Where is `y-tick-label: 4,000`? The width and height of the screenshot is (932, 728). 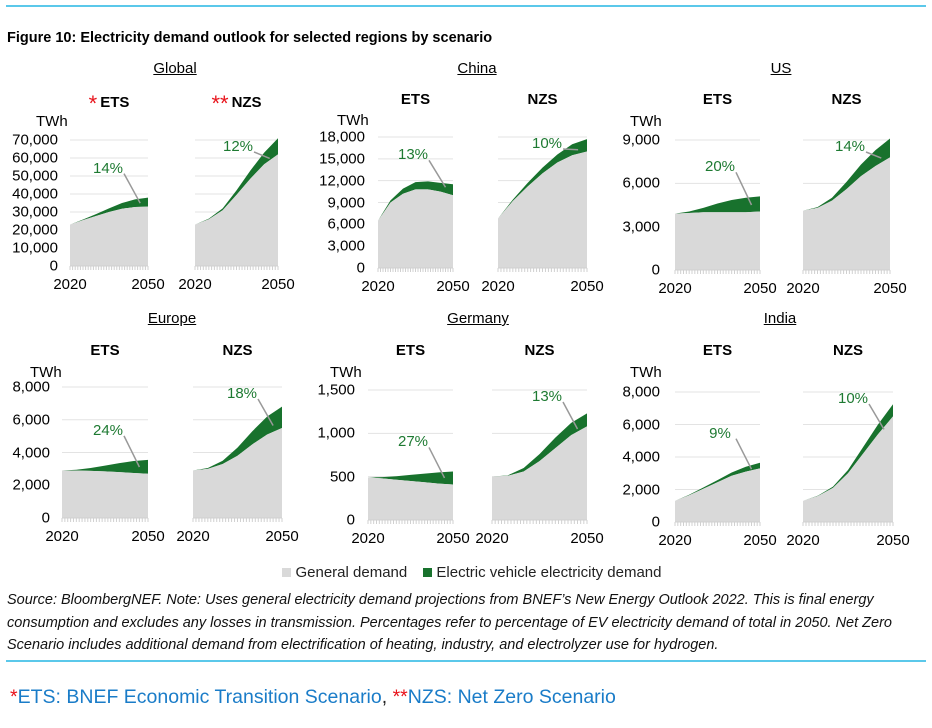 y-tick-label: 4,000 is located at coordinates (641, 457).